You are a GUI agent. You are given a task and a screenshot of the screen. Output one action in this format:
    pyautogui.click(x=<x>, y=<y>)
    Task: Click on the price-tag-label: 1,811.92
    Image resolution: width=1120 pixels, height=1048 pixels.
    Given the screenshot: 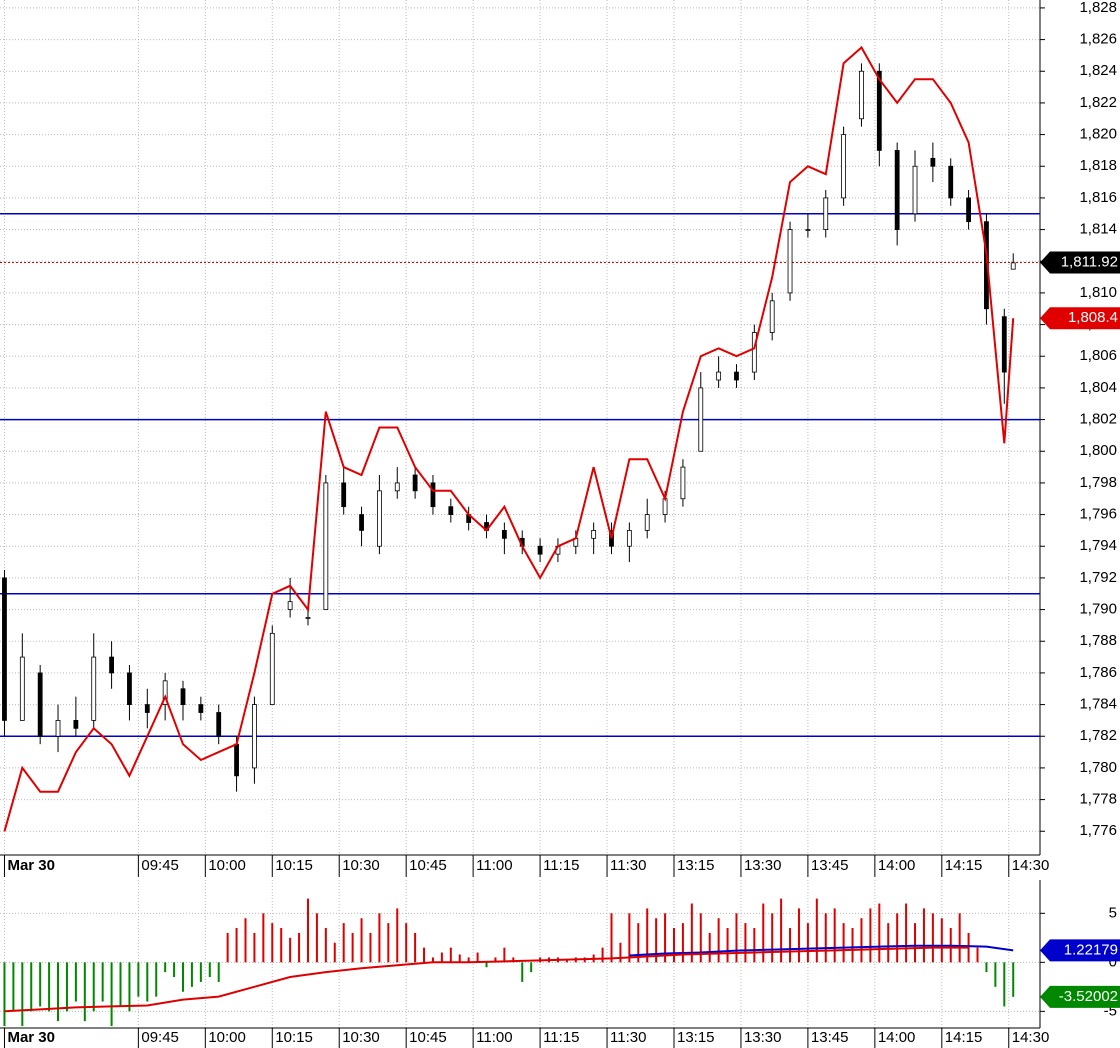 What is the action you would take?
    pyautogui.click(x=1089, y=261)
    